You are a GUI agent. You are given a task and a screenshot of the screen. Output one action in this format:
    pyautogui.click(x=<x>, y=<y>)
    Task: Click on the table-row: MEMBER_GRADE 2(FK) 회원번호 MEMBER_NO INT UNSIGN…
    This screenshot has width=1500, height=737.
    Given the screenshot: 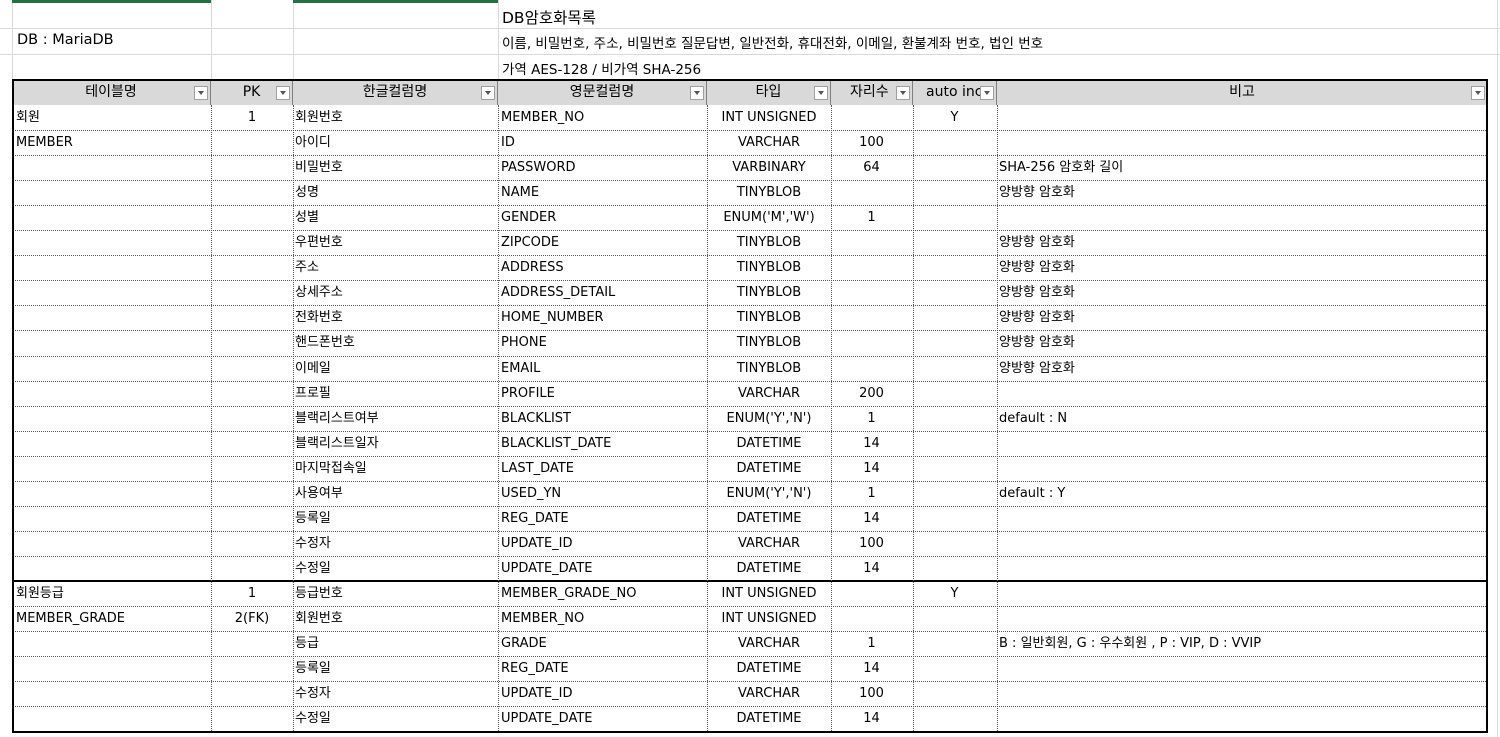 What is the action you would take?
    pyautogui.click(x=750, y=618)
    